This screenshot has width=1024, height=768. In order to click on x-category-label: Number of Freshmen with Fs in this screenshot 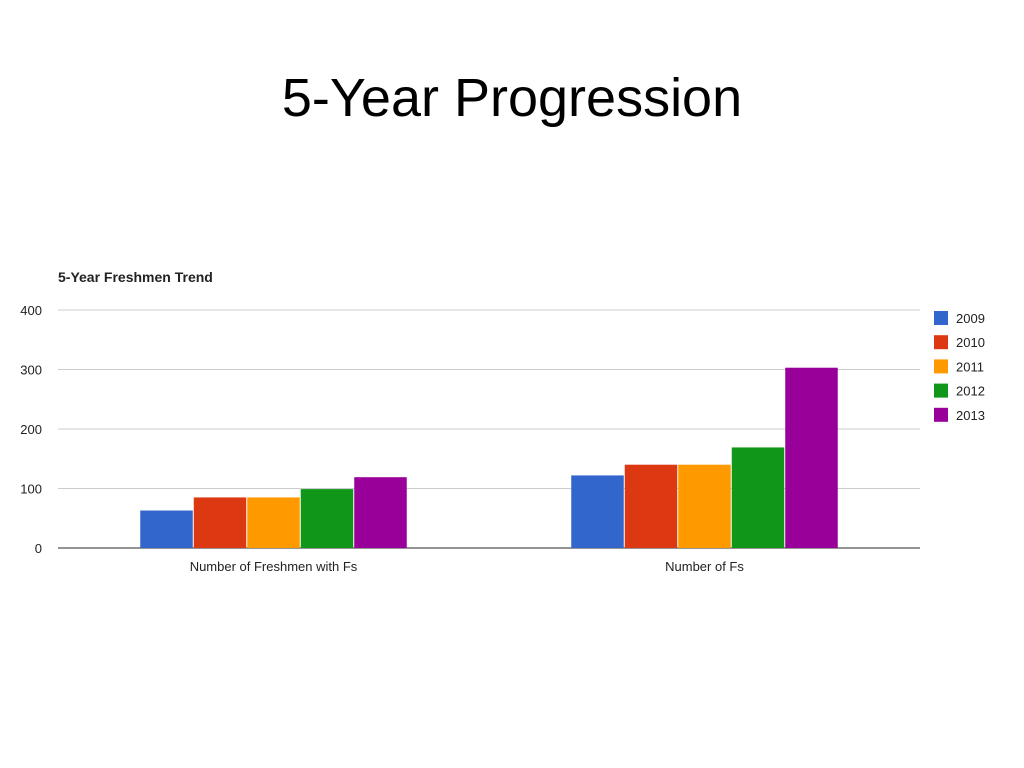, I will do `click(274, 566)`.